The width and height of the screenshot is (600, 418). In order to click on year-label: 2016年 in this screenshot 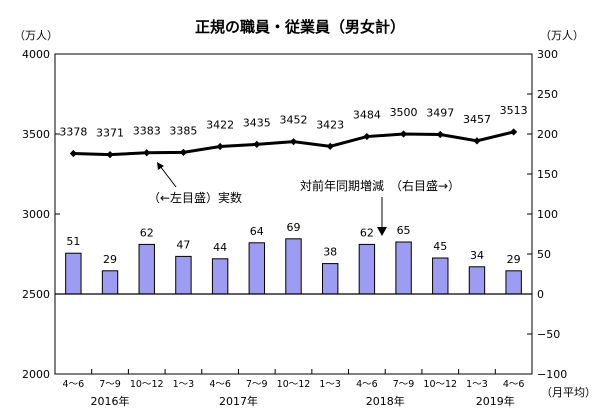, I will do `click(110, 401)`.